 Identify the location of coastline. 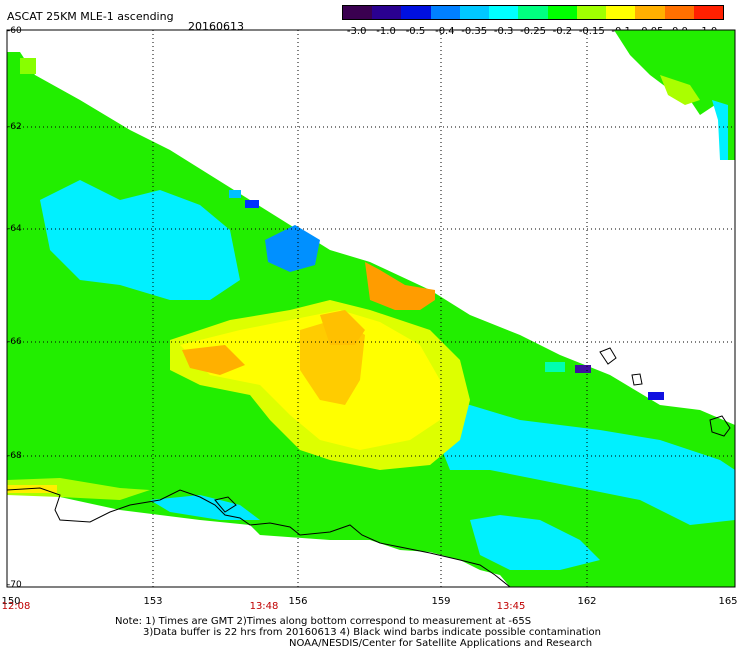
(259, 537).